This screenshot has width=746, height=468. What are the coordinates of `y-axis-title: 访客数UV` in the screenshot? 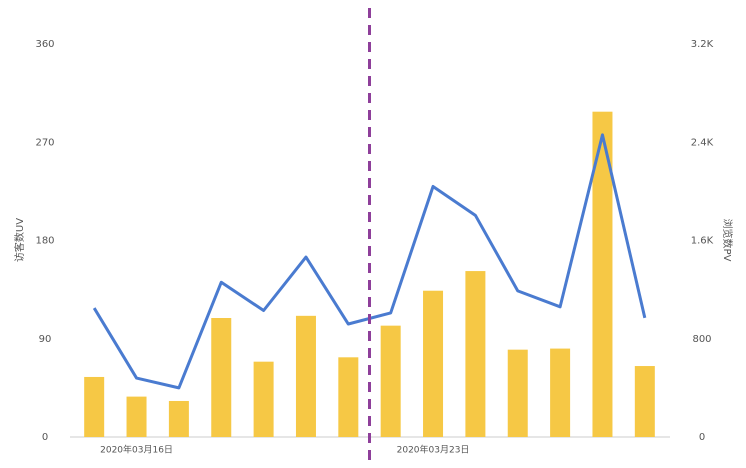 It's located at (19, 240).